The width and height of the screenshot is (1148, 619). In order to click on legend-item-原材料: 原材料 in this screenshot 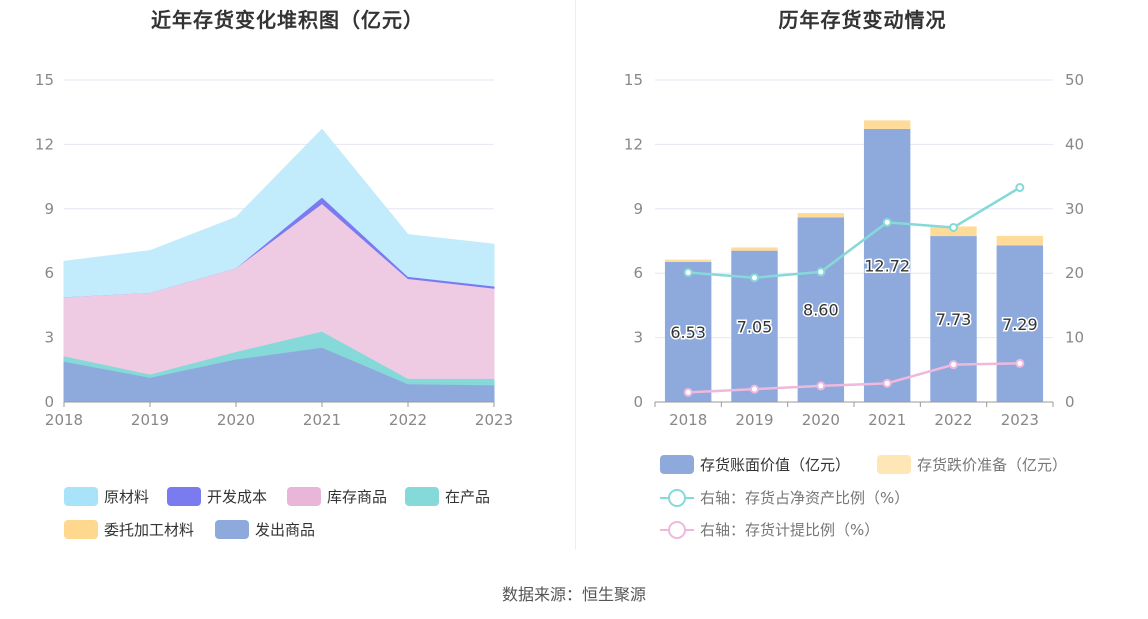, I will do `click(106, 496)`.